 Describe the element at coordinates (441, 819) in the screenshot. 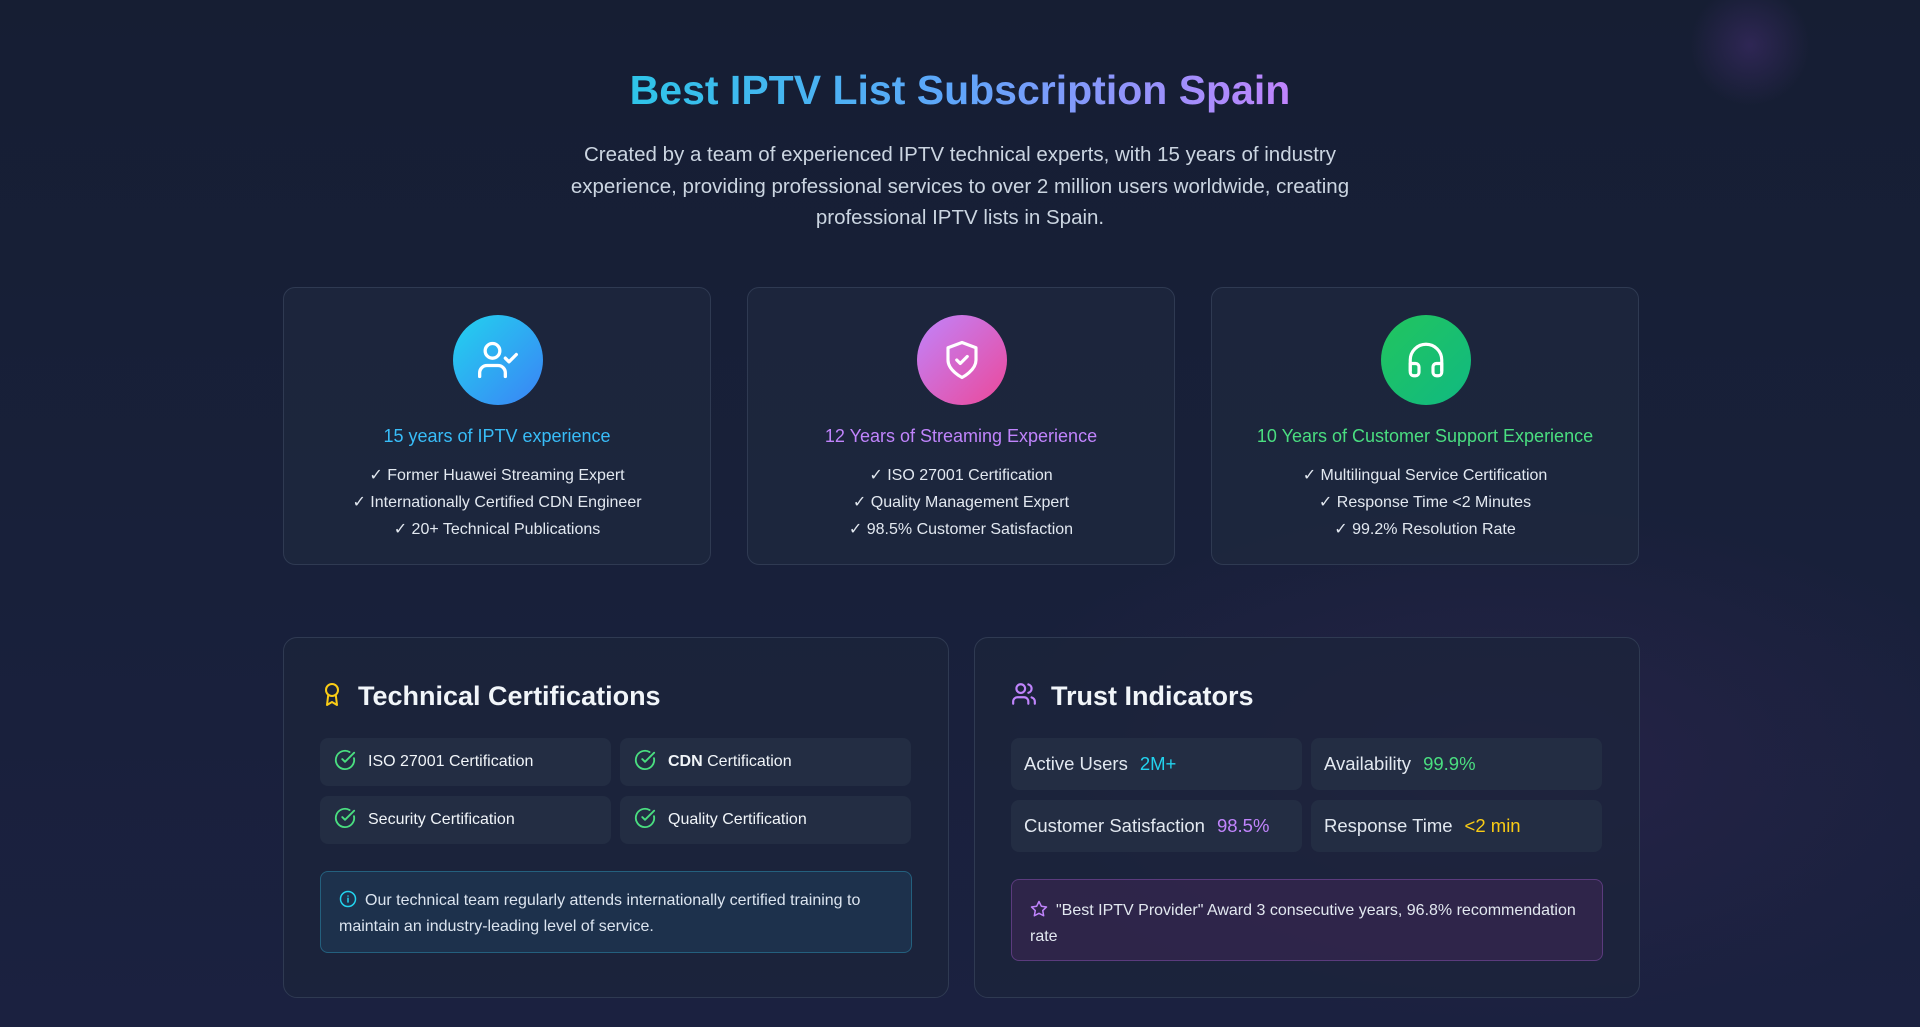

I see `certification-label: Security Certification` at that location.